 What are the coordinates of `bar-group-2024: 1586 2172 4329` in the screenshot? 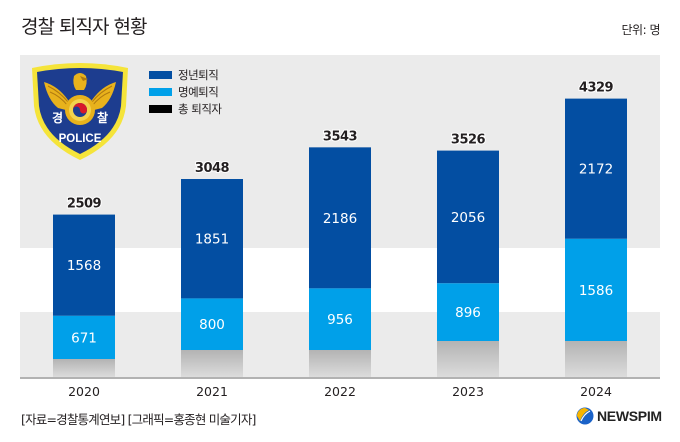 It's located at (596, 228).